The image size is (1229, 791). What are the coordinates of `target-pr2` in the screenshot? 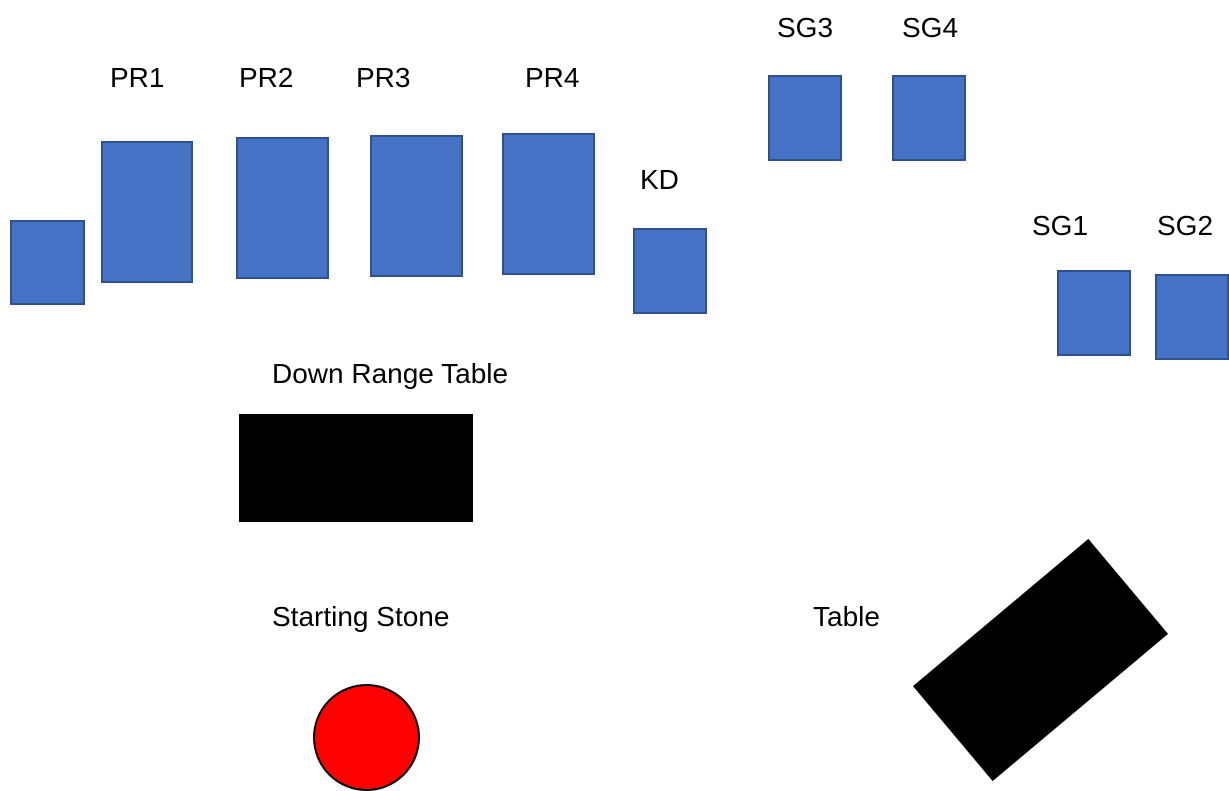 It's located at (282, 208).